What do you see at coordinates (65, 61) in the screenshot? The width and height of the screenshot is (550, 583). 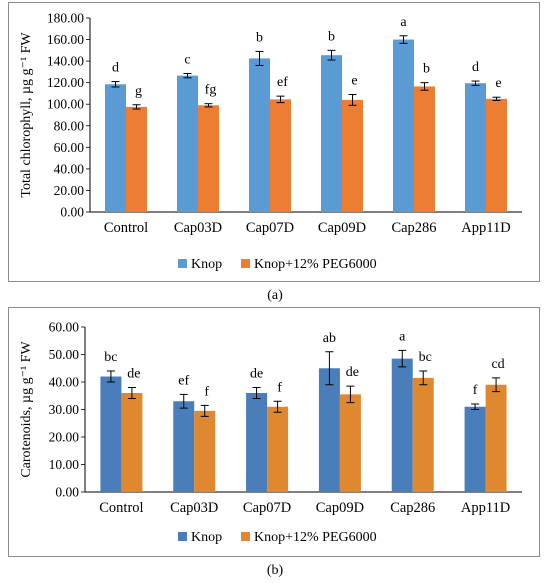 I see `chart-a-ytick-label: 140.00` at bounding box center [65, 61].